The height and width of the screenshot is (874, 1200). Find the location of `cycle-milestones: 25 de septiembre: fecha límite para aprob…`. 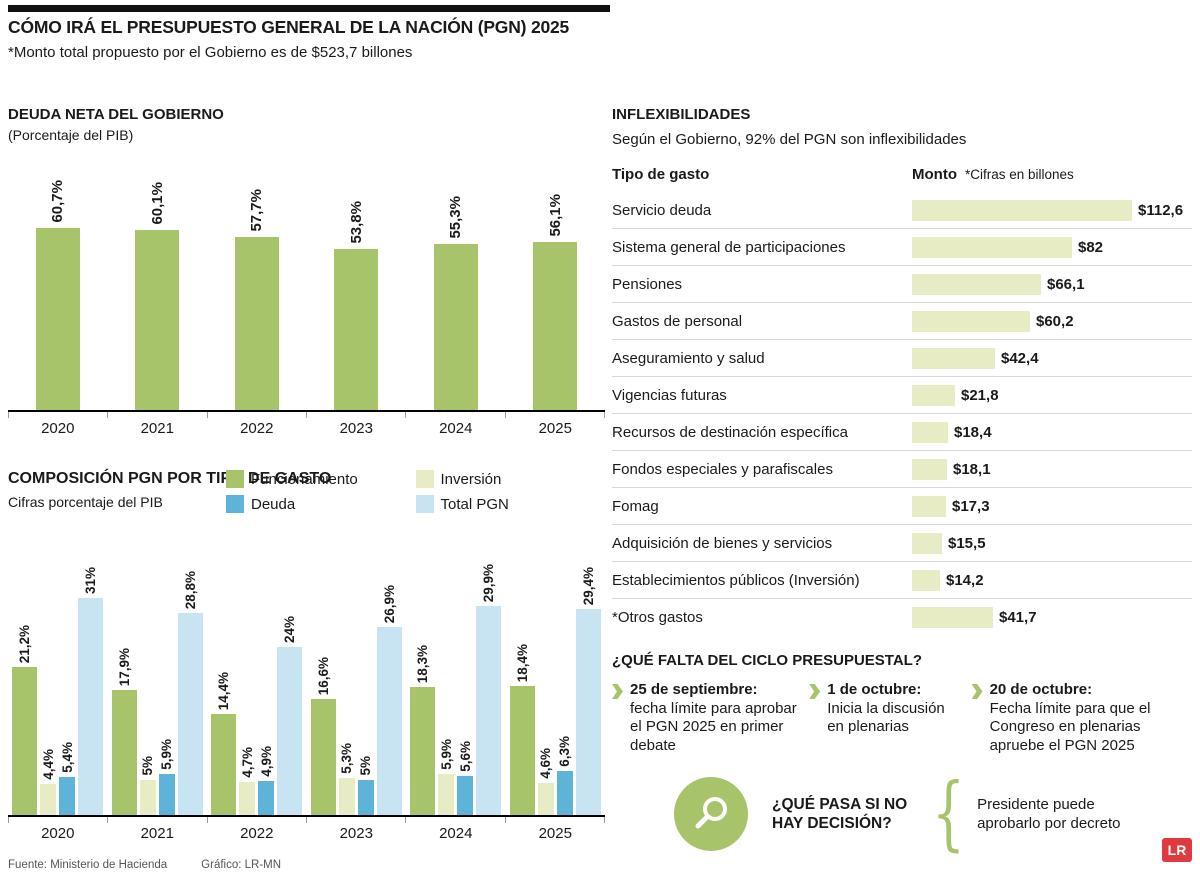

cycle-milestones: 25 de septiembre: fecha límite para aprob… is located at coordinates (902, 718).